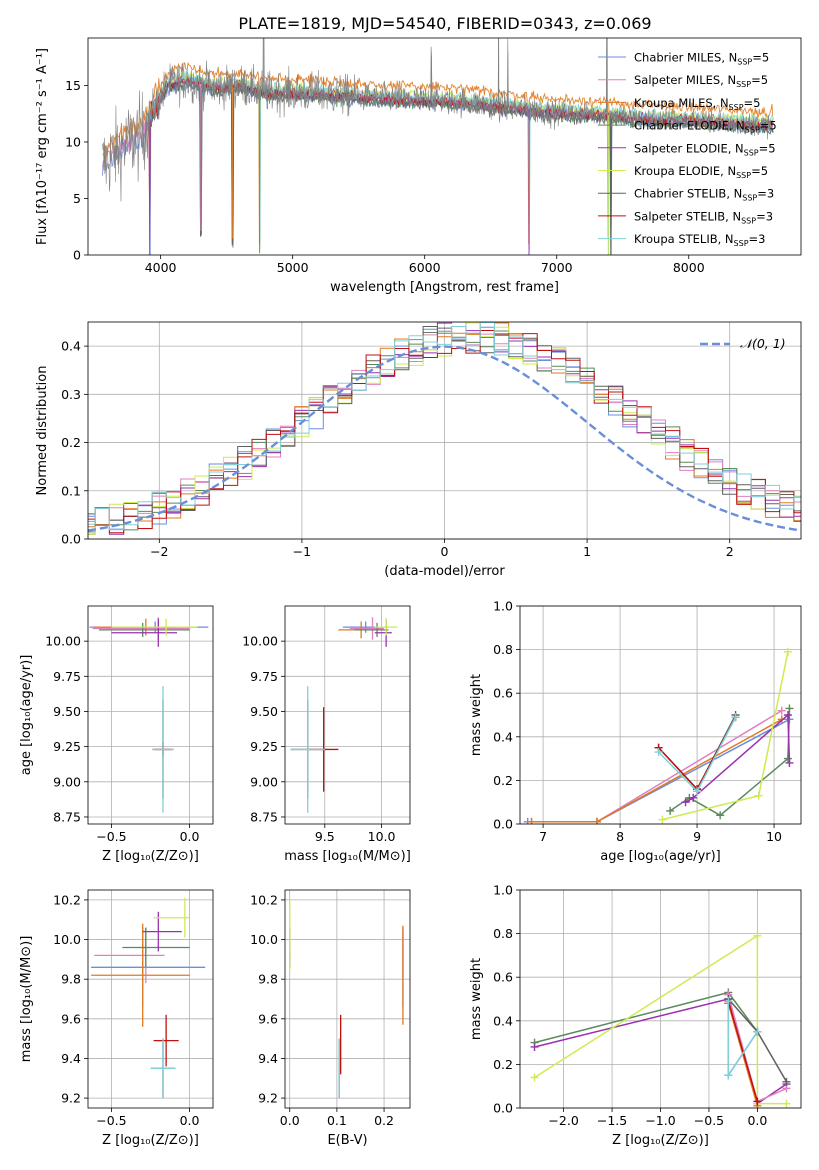 The width and height of the screenshot is (819, 1170). I want to click on y-tick-label: 10.2, so click(264, 899).